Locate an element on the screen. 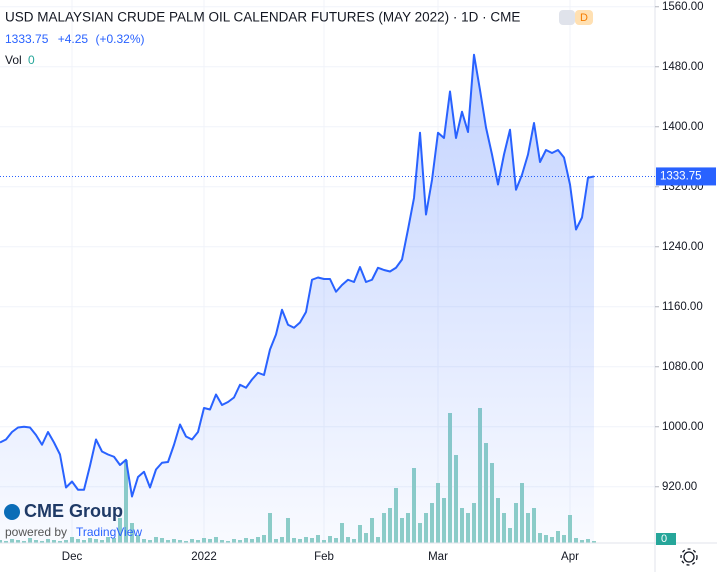 The width and height of the screenshot is (717, 572). logo-globe is located at coordinates (12, 512).